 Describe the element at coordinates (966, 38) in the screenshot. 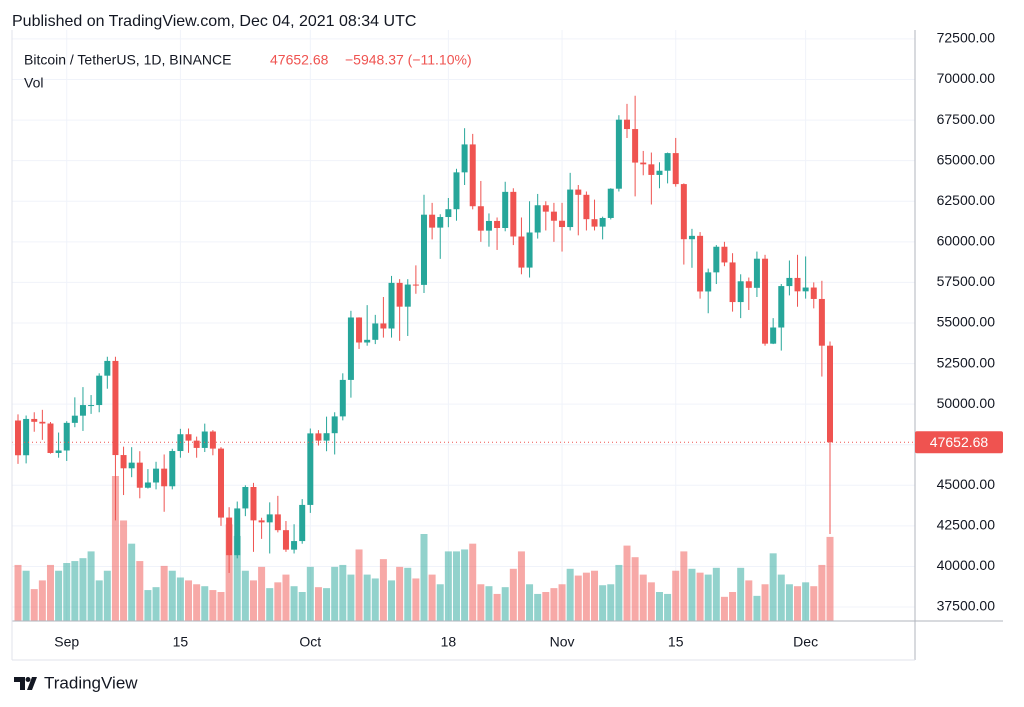

I see `y-tick-label: 72500.00` at that location.